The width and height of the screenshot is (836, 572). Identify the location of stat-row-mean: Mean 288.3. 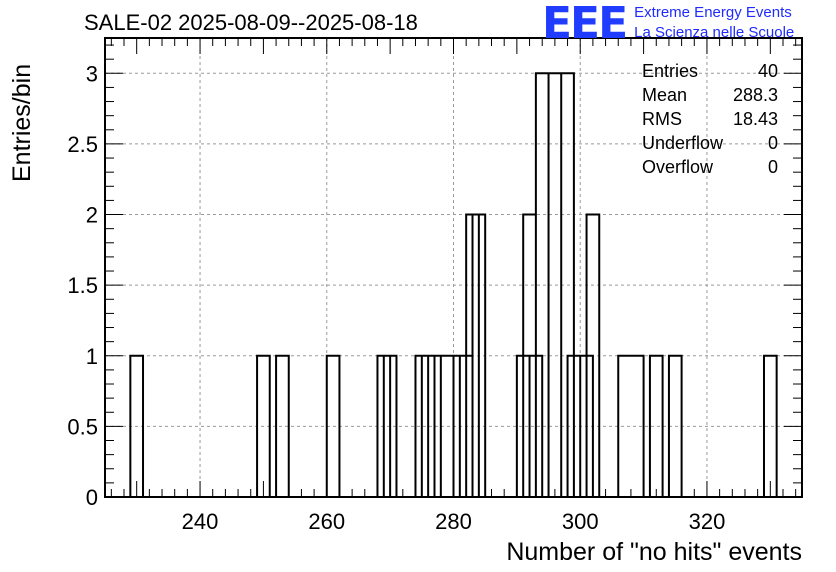
(710, 95).